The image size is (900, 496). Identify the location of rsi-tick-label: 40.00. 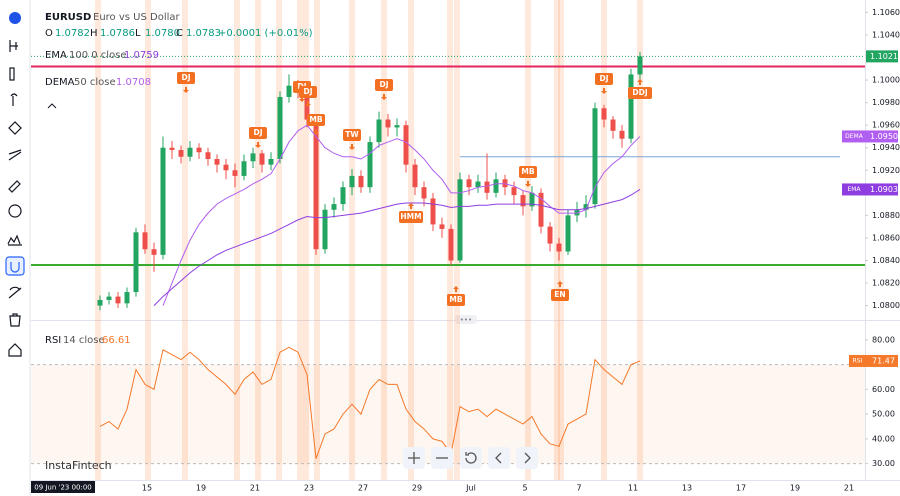
(883, 438).